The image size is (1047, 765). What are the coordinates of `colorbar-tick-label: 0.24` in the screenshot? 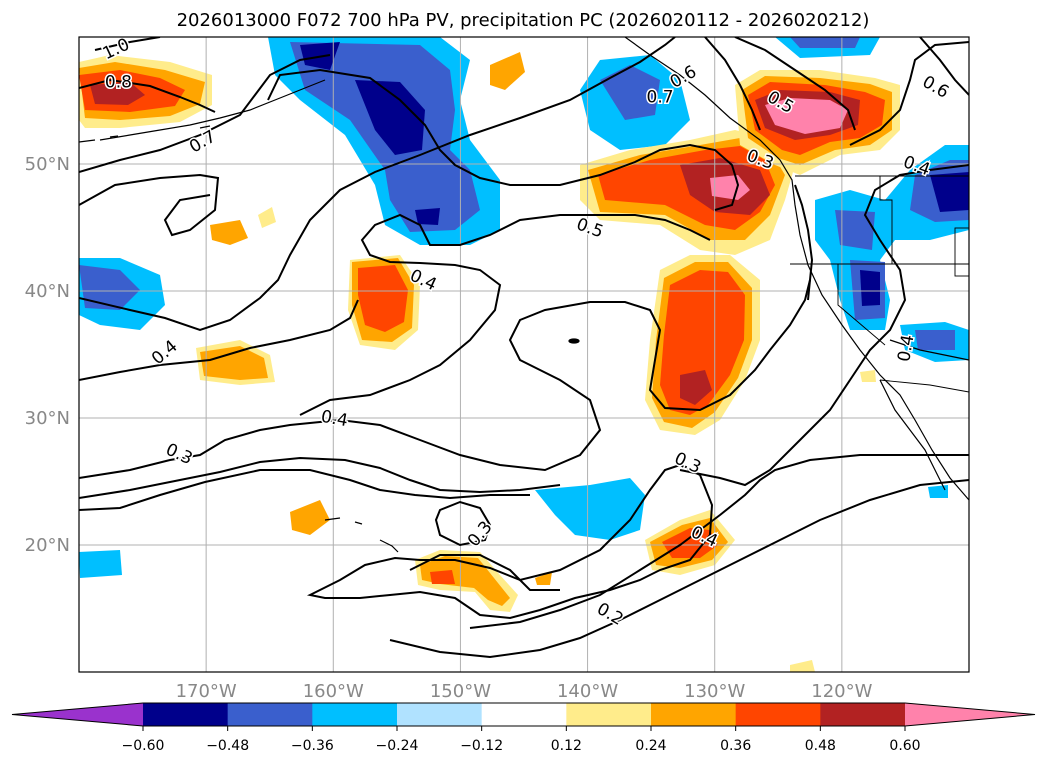 It's located at (650, 746).